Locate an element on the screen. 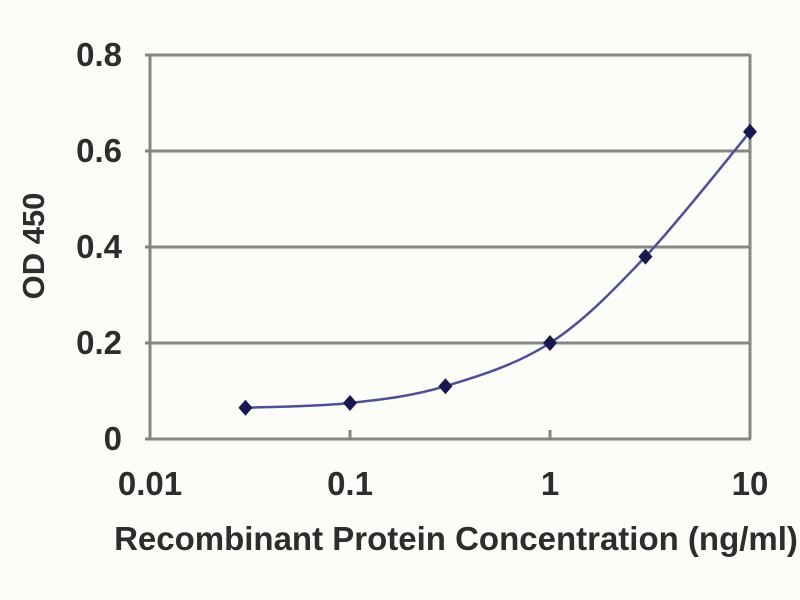 Image resolution: width=800 pixels, height=600 pixels. y-tick-label-0: 0 is located at coordinates (112, 438).